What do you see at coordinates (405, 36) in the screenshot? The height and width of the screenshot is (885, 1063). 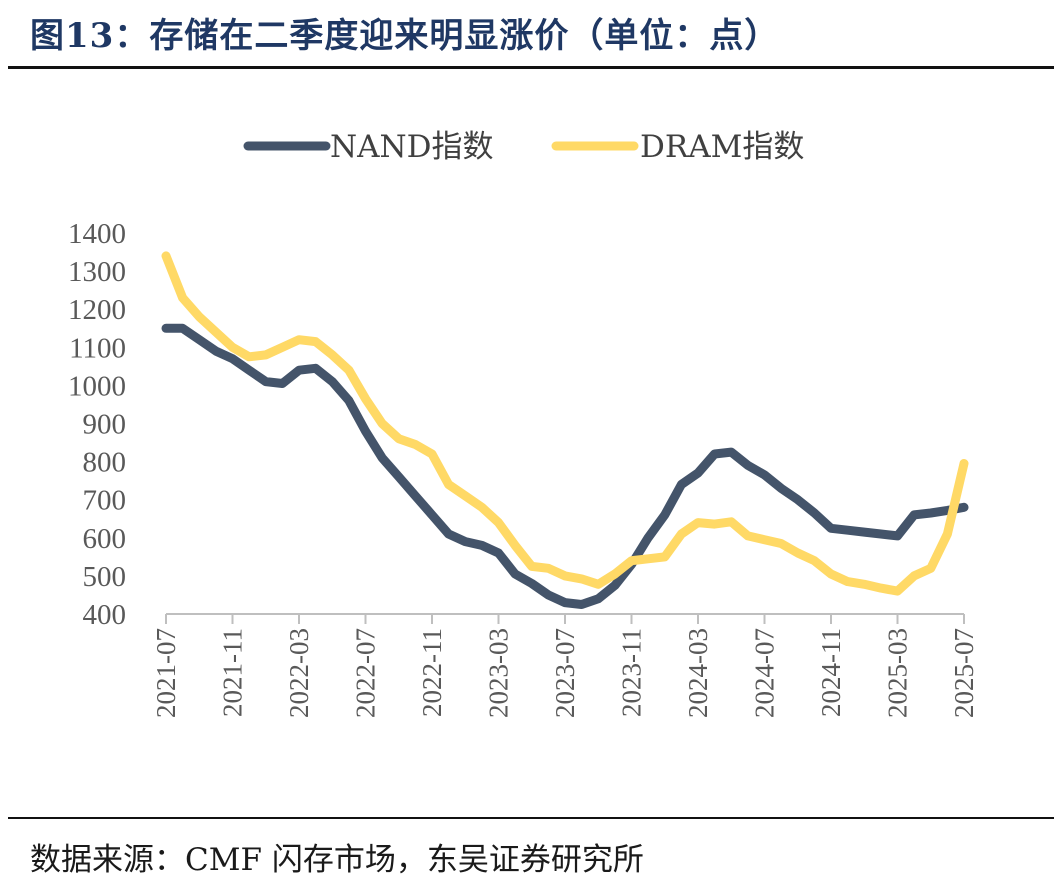 I see `chart-title: 图13：存储在二季度迎来明显涨价（单位：点）` at bounding box center [405, 36].